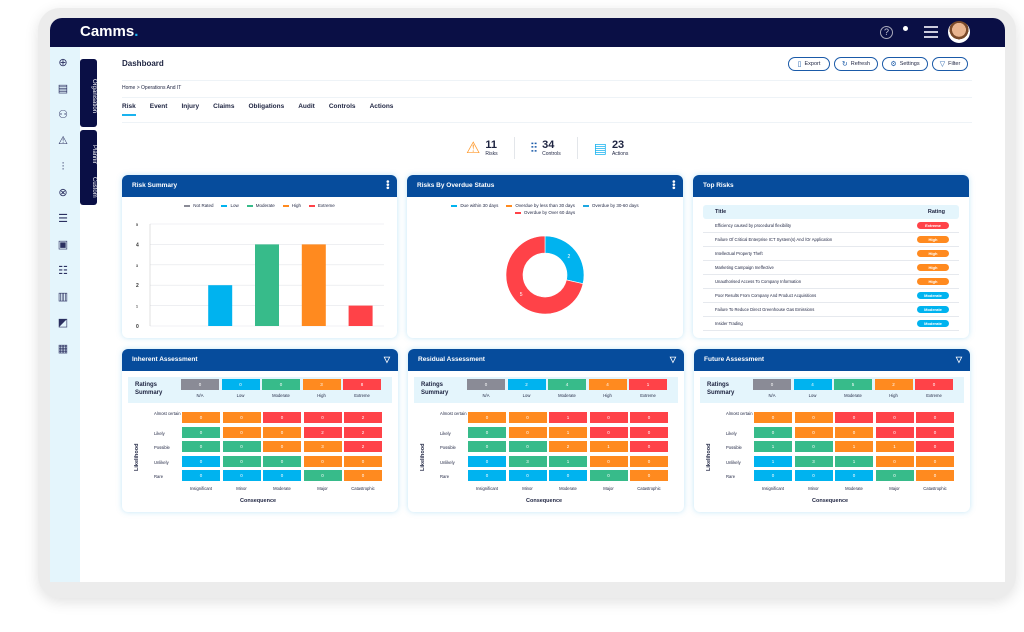 Image resolution: width=1024 pixels, height=632 pixels. I want to click on document-check-icon: ▣, so click(63, 245).